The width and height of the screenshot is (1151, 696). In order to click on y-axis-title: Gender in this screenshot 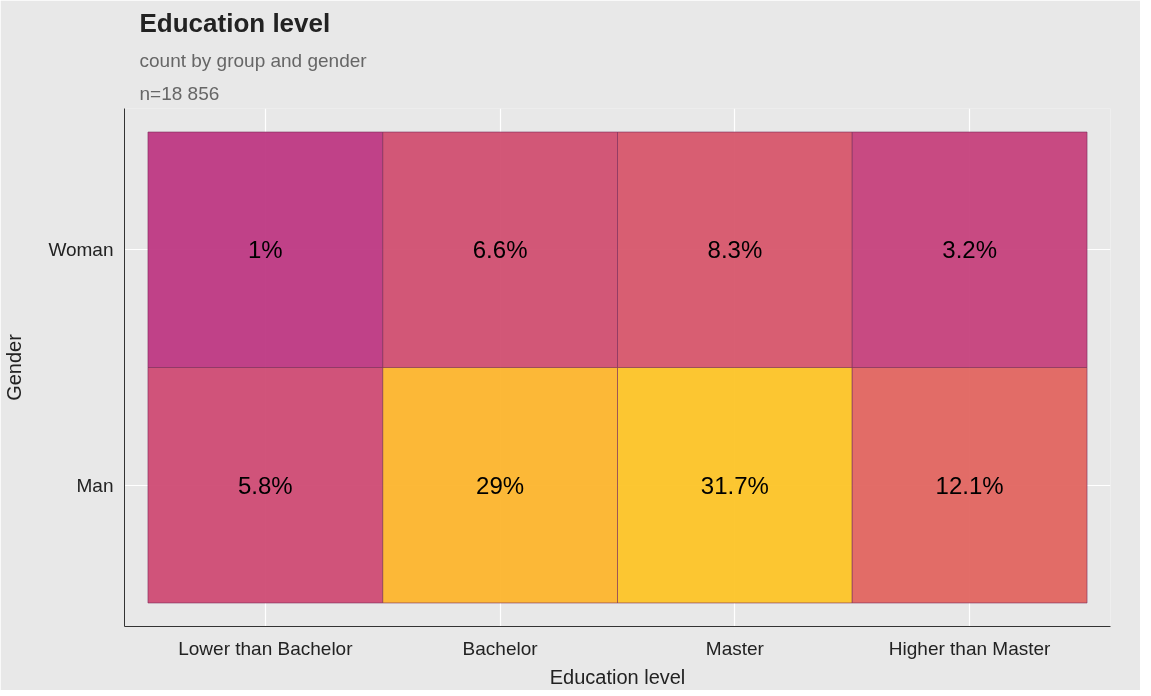, I will do `click(14, 367)`.